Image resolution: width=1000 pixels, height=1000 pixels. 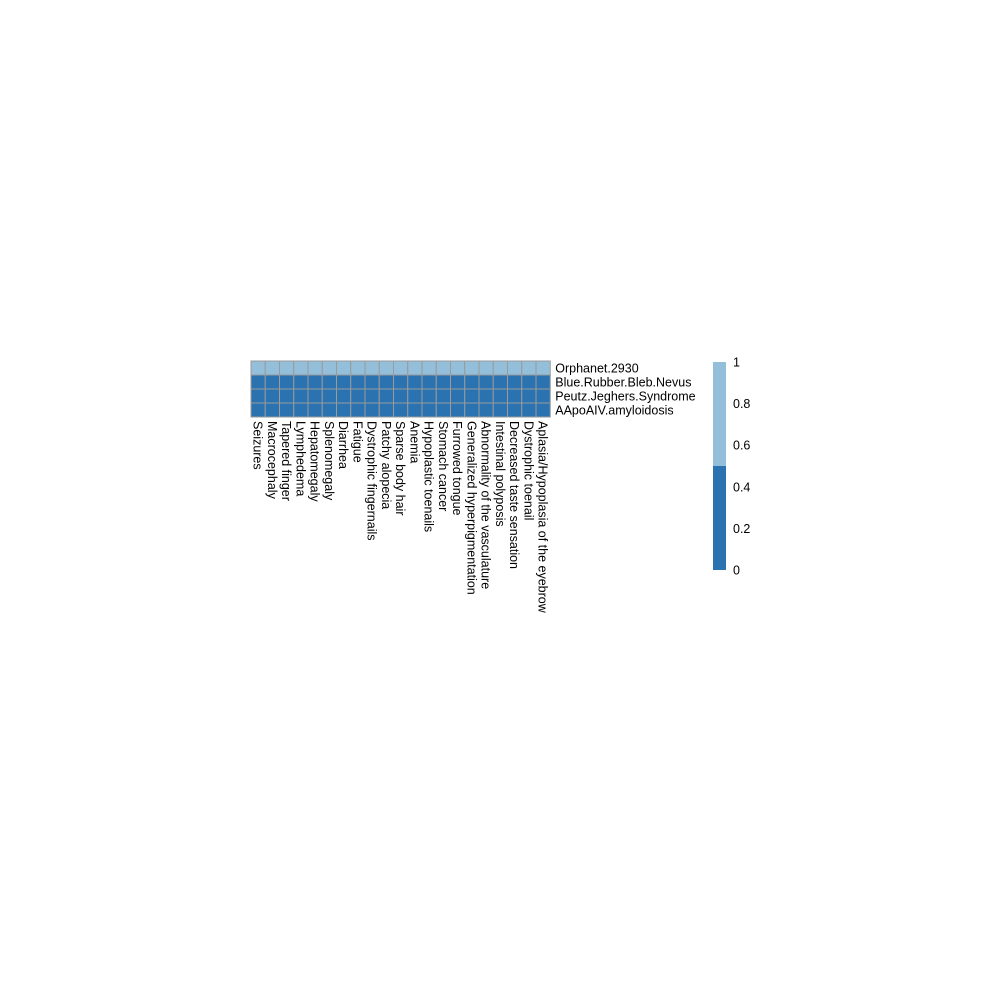 What do you see at coordinates (719, 518) in the screenshot?
I see `legend-low-band` at bounding box center [719, 518].